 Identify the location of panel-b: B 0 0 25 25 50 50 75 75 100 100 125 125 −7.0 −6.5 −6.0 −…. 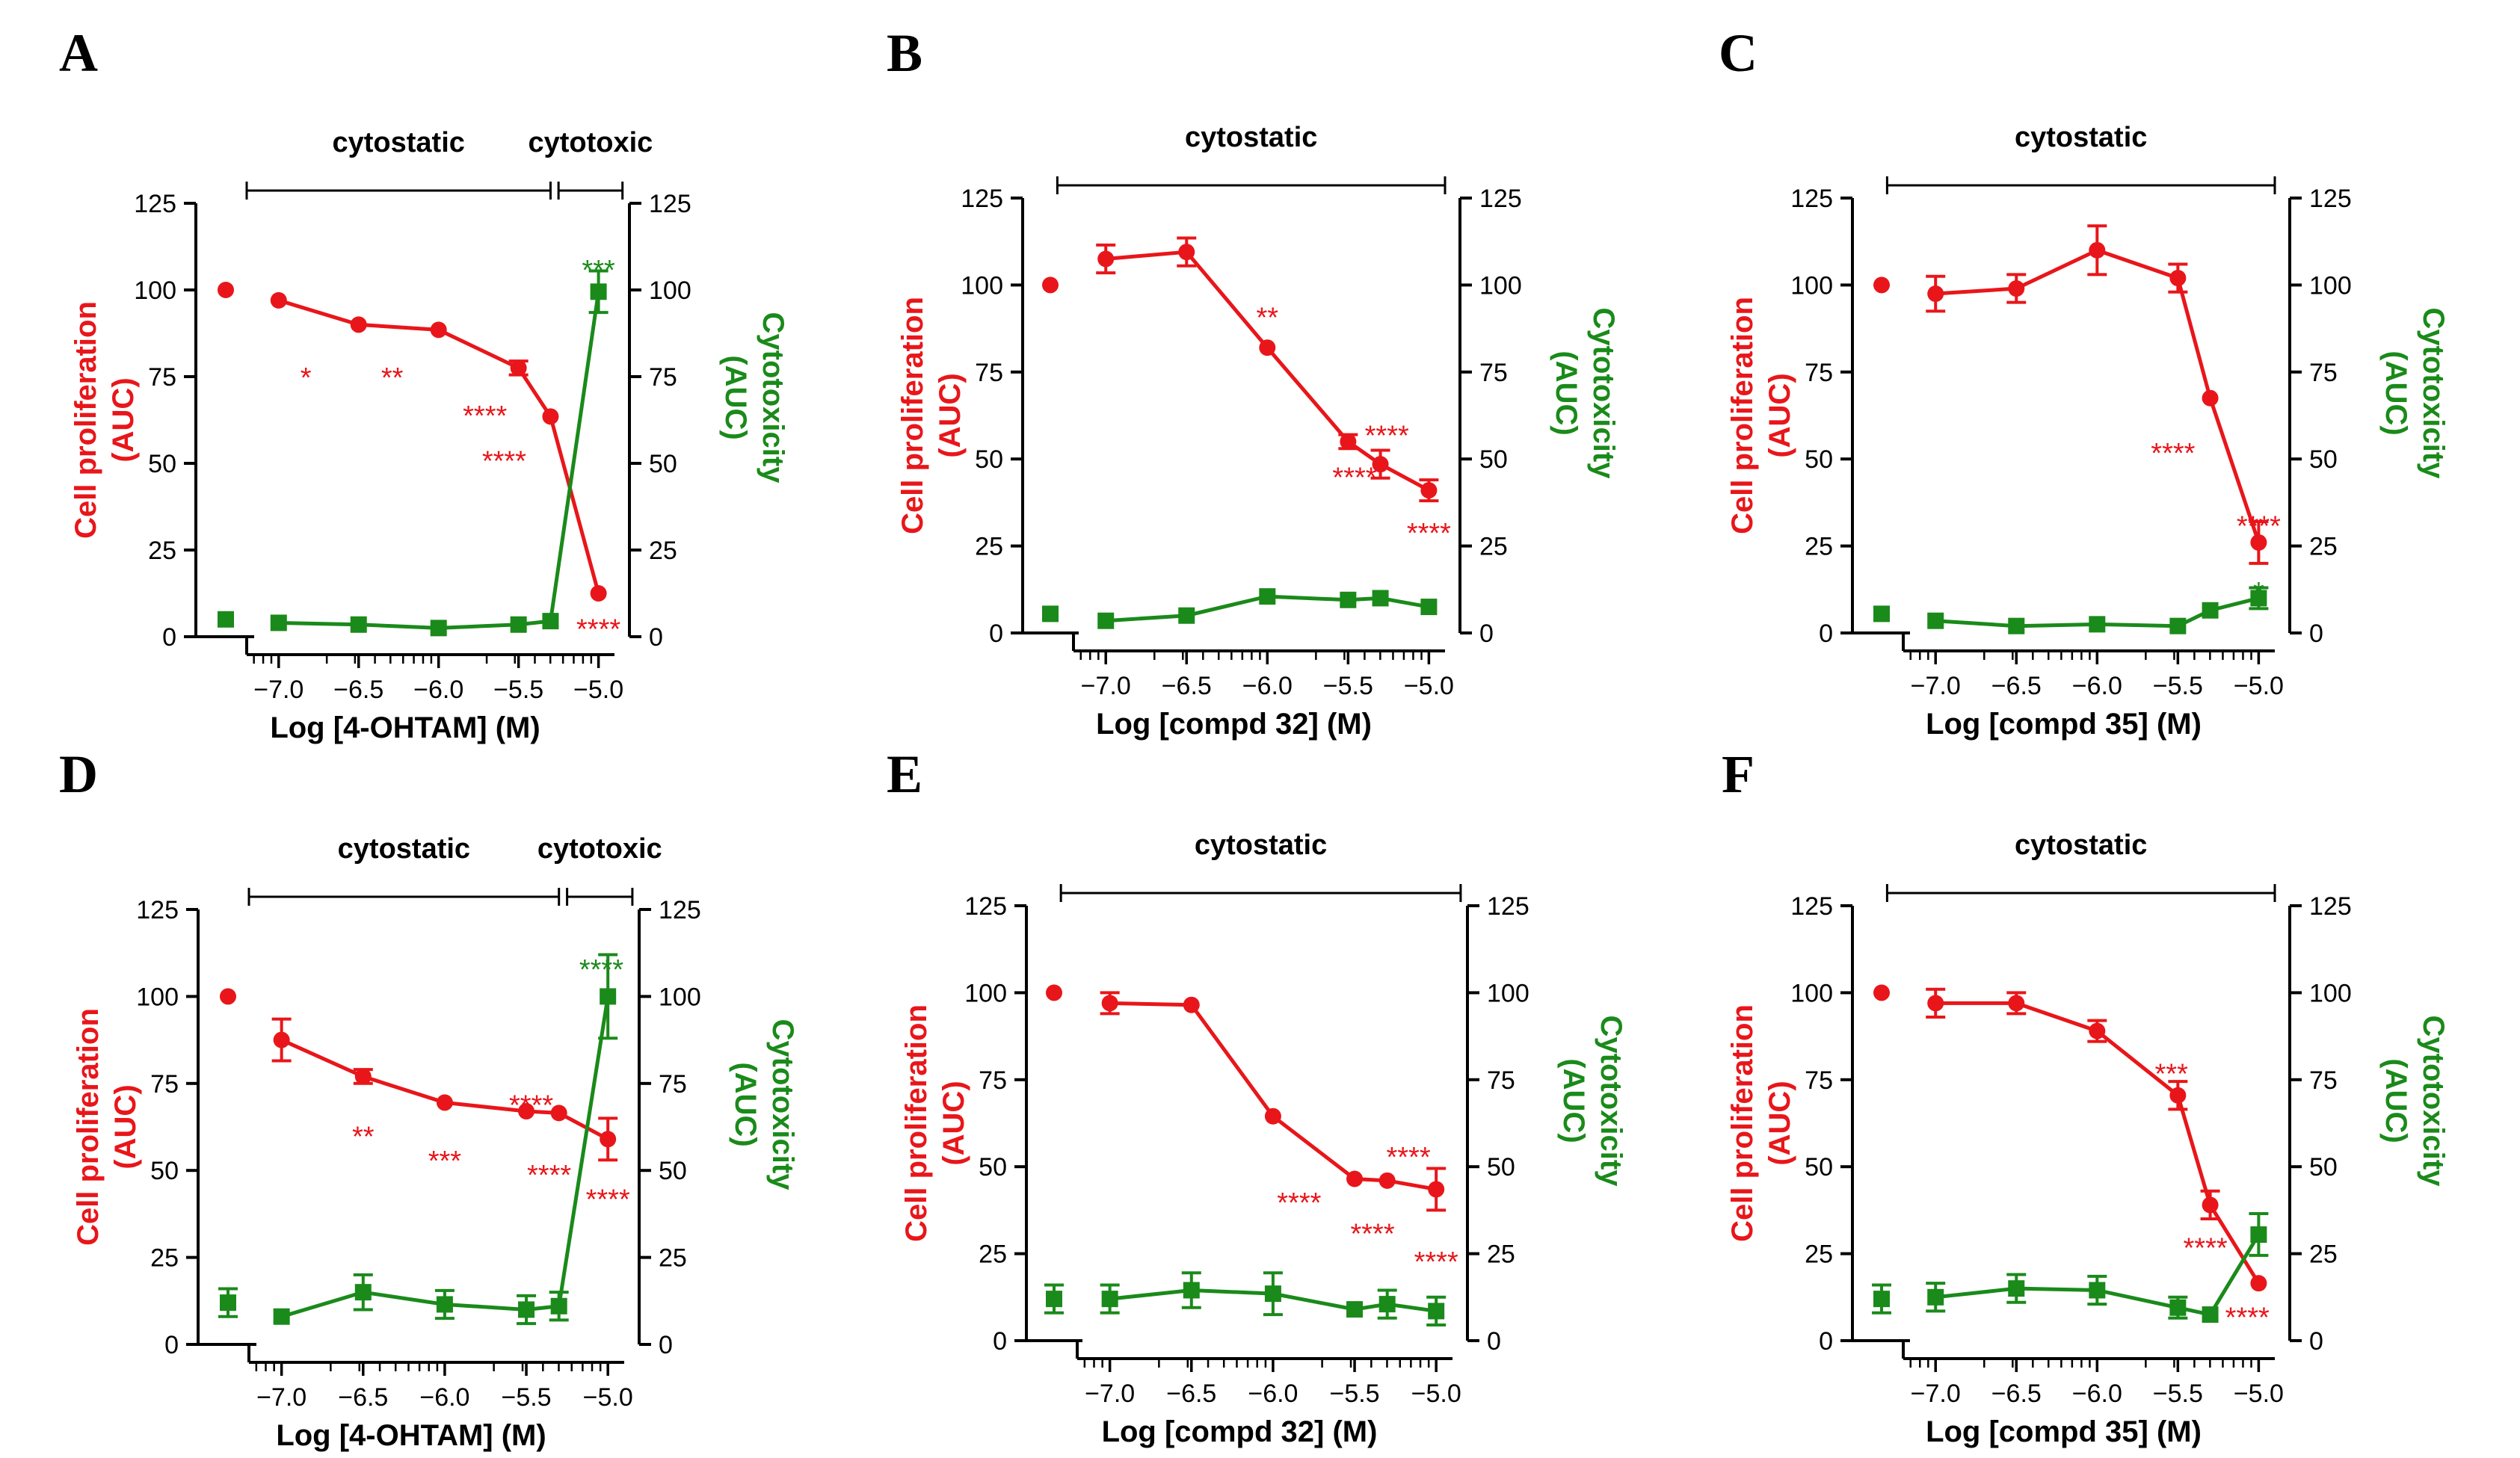
(1253, 382).